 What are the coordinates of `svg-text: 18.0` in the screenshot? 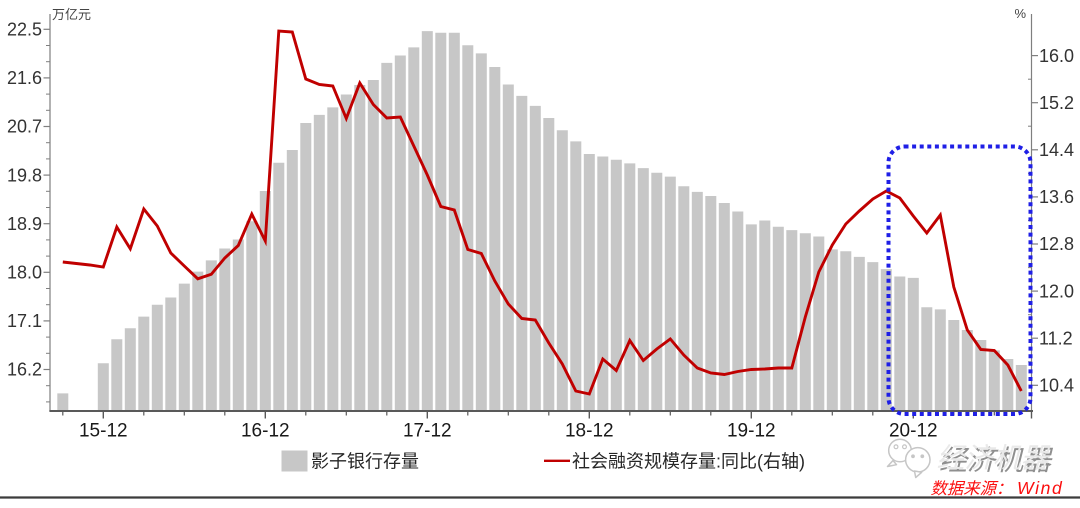 It's located at (24, 273).